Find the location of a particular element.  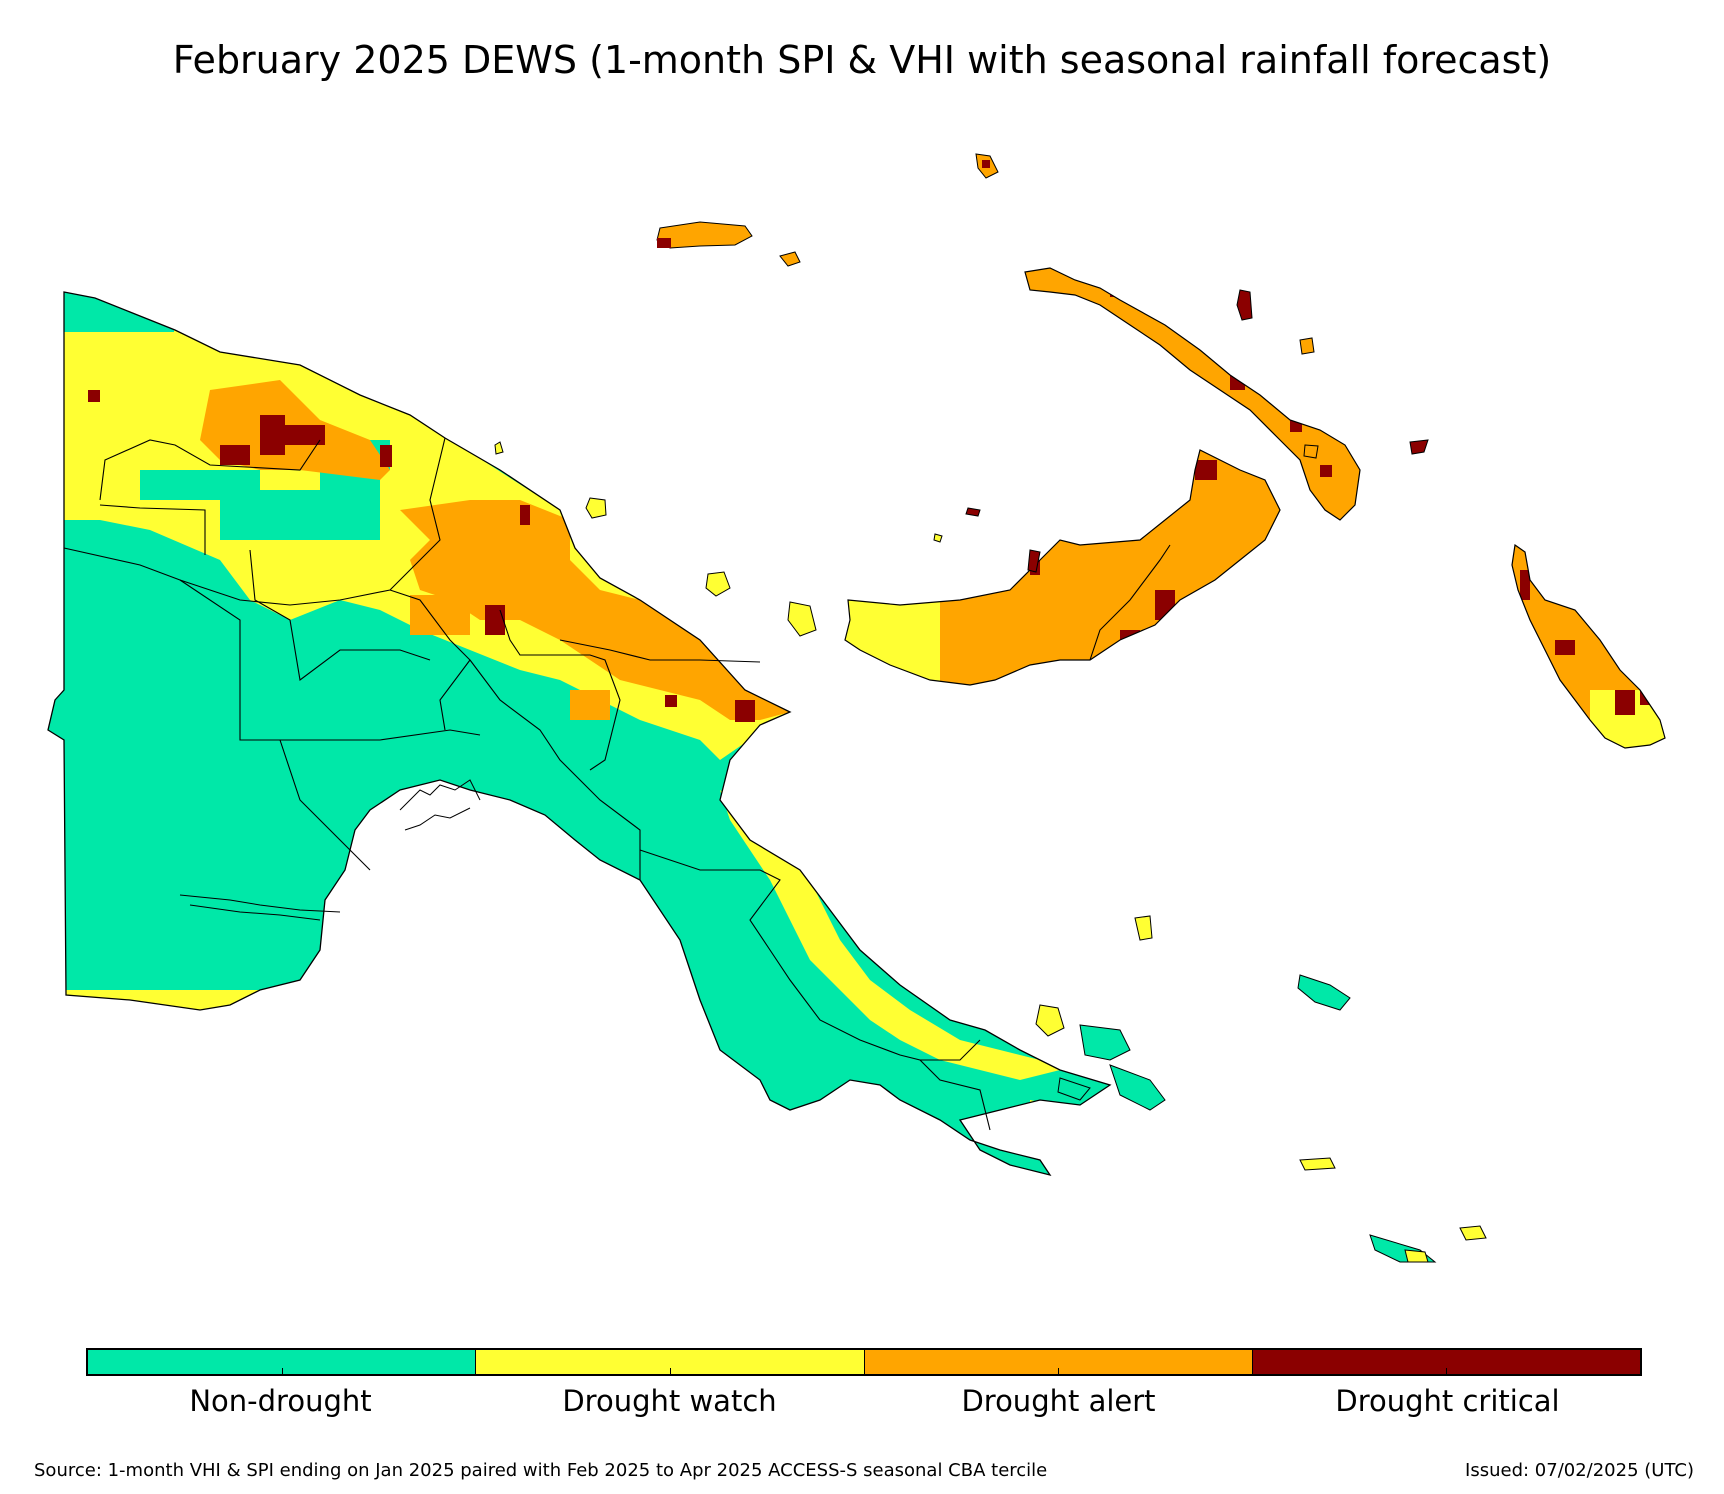

issued-date: Issued: 07/02/2025 (UTC) is located at coordinates (1579, 1470).